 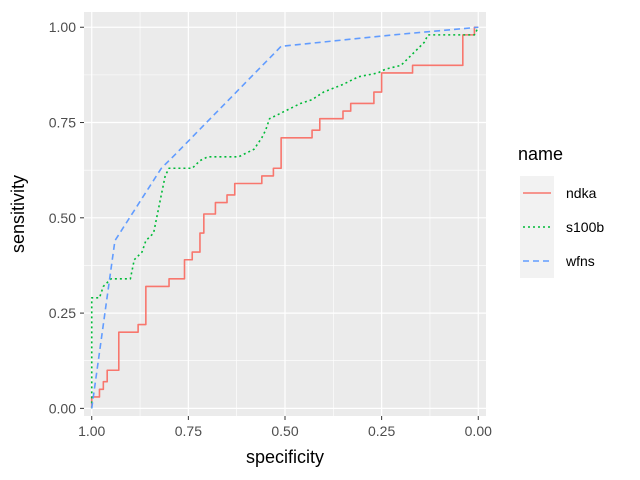 What do you see at coordinates (285, 457) in the screenshot?
I see `x-axis-title: specificity` at bounding box center [285, 457].